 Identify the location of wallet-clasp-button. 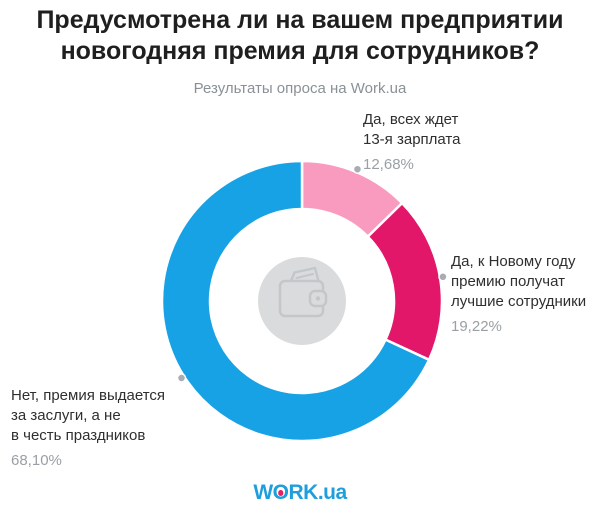
(318, 298).